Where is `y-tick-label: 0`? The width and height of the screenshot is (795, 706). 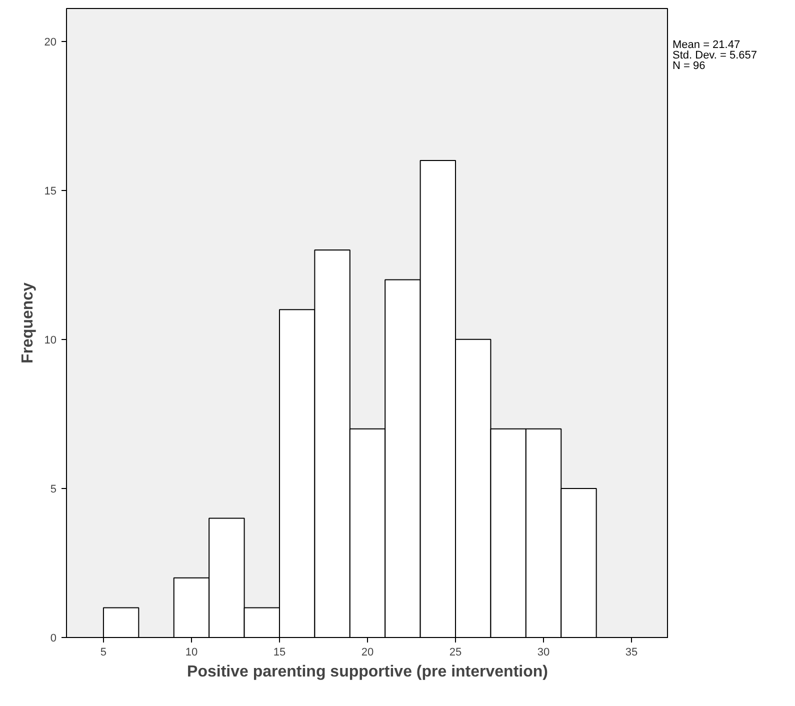 y-tick-label: 0 is located at coordinates (53, 638).